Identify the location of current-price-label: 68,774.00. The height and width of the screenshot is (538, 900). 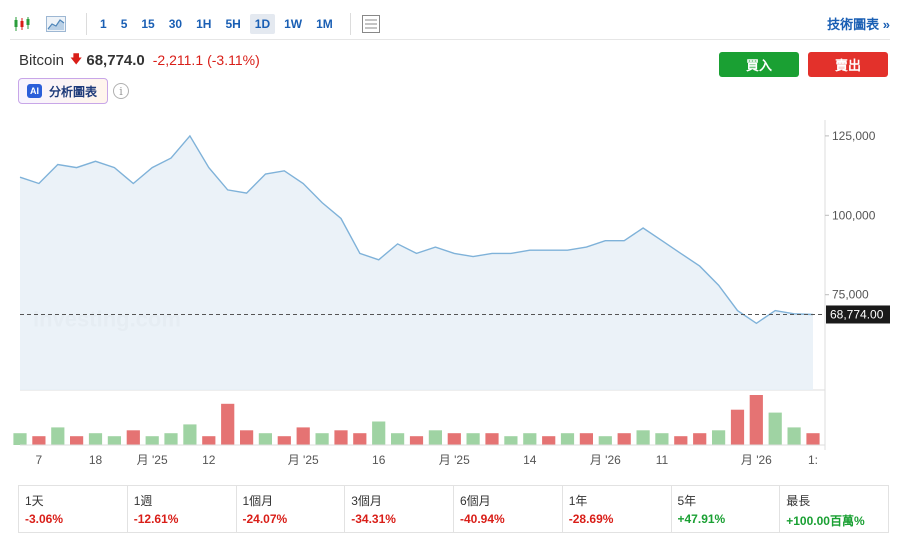
(857, 314).